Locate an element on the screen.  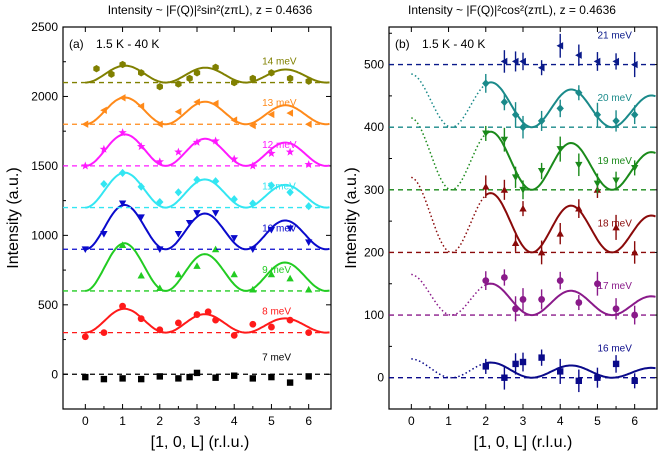
x-tick-label: 4 is located at coordinates (560, 421).